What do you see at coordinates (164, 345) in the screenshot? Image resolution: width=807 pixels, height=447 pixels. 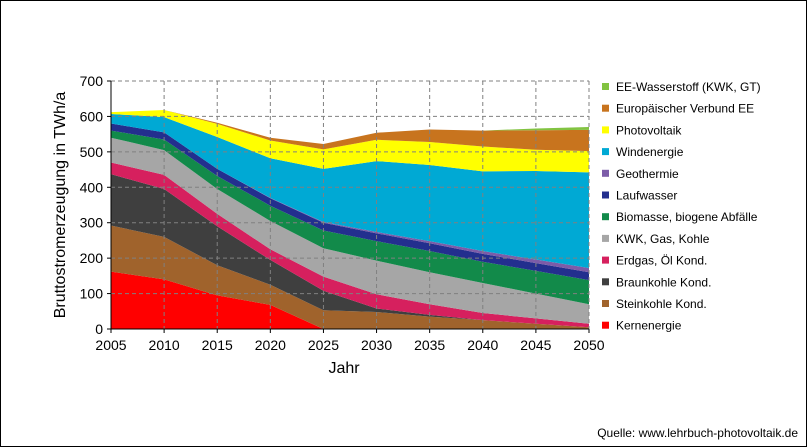 I see `x-tick-label: 2010` at bounding box center [164, 345].